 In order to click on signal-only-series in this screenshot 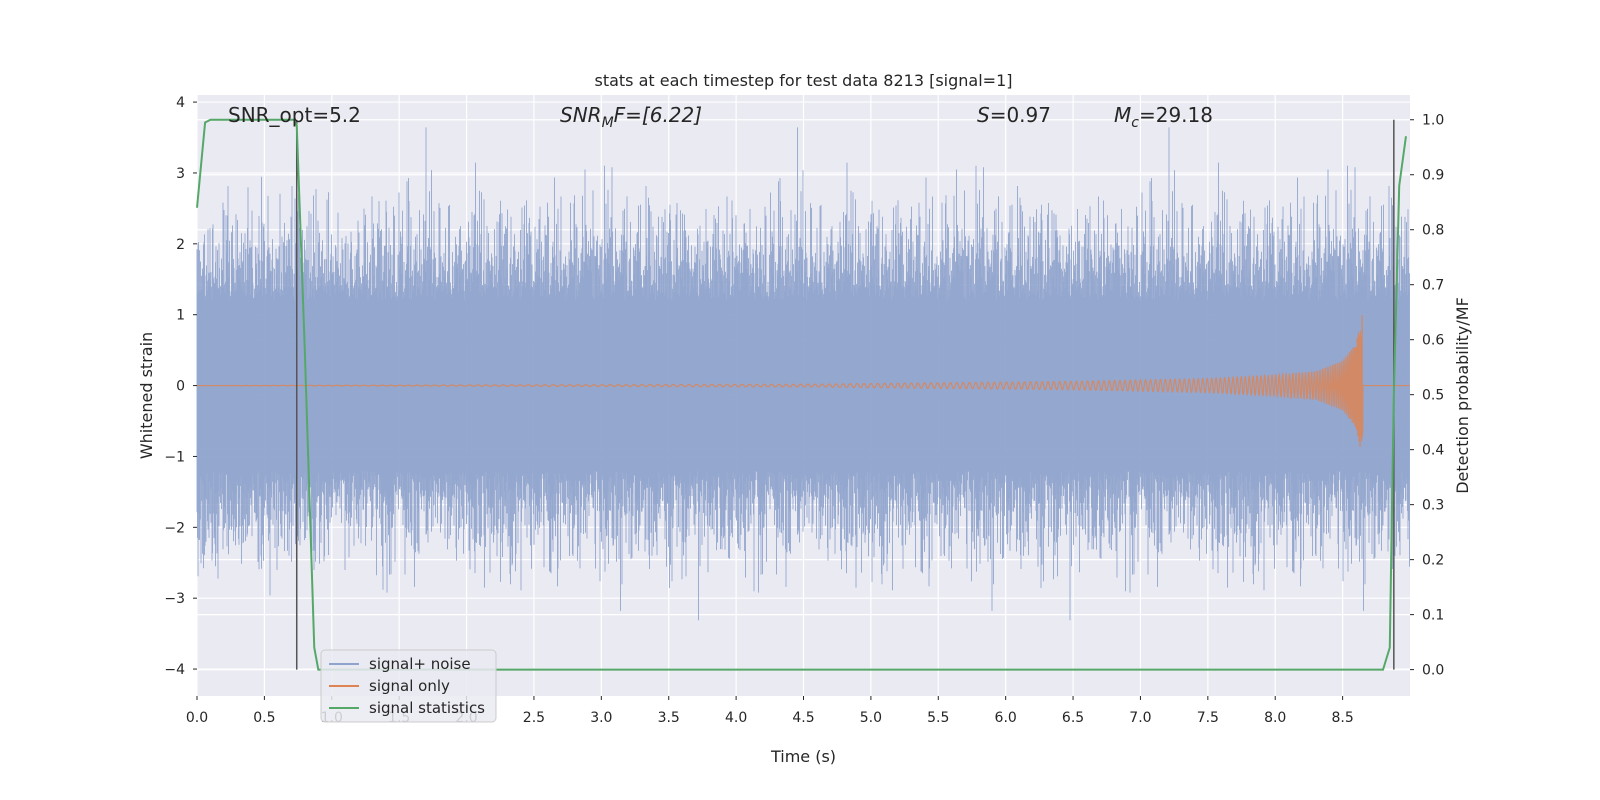, I will do `click(803, 381)`.